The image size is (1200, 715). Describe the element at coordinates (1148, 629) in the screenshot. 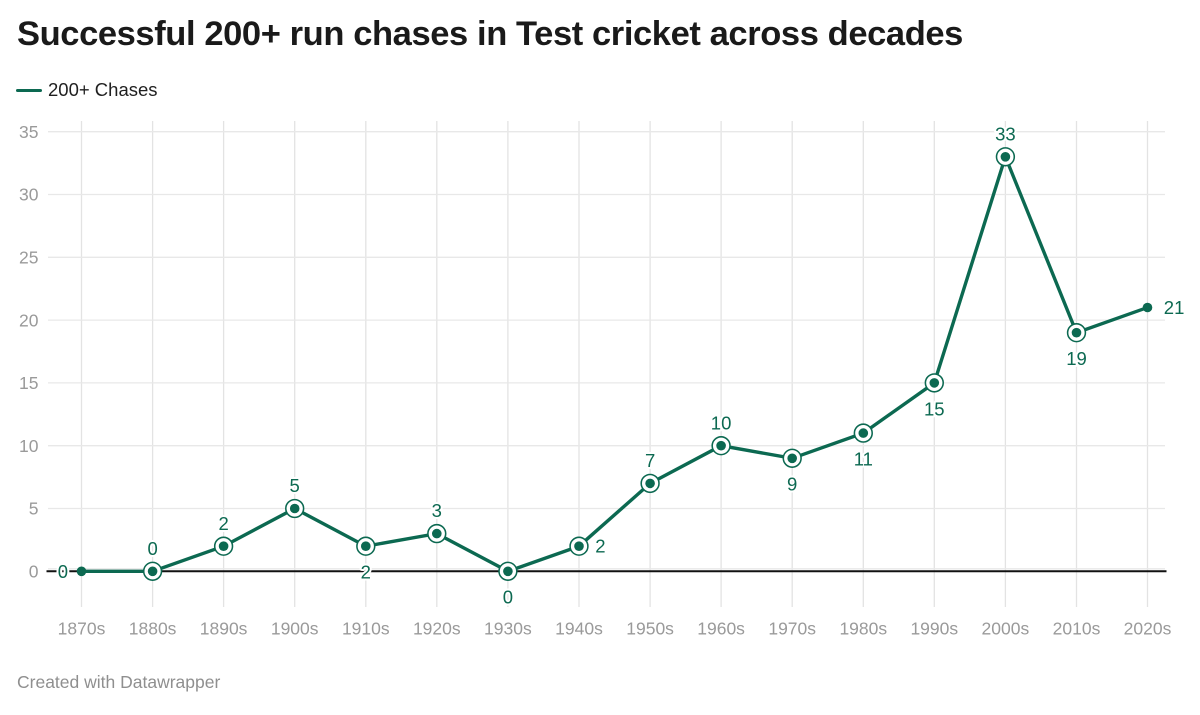

I see `svg-text: 2020s` at that location.